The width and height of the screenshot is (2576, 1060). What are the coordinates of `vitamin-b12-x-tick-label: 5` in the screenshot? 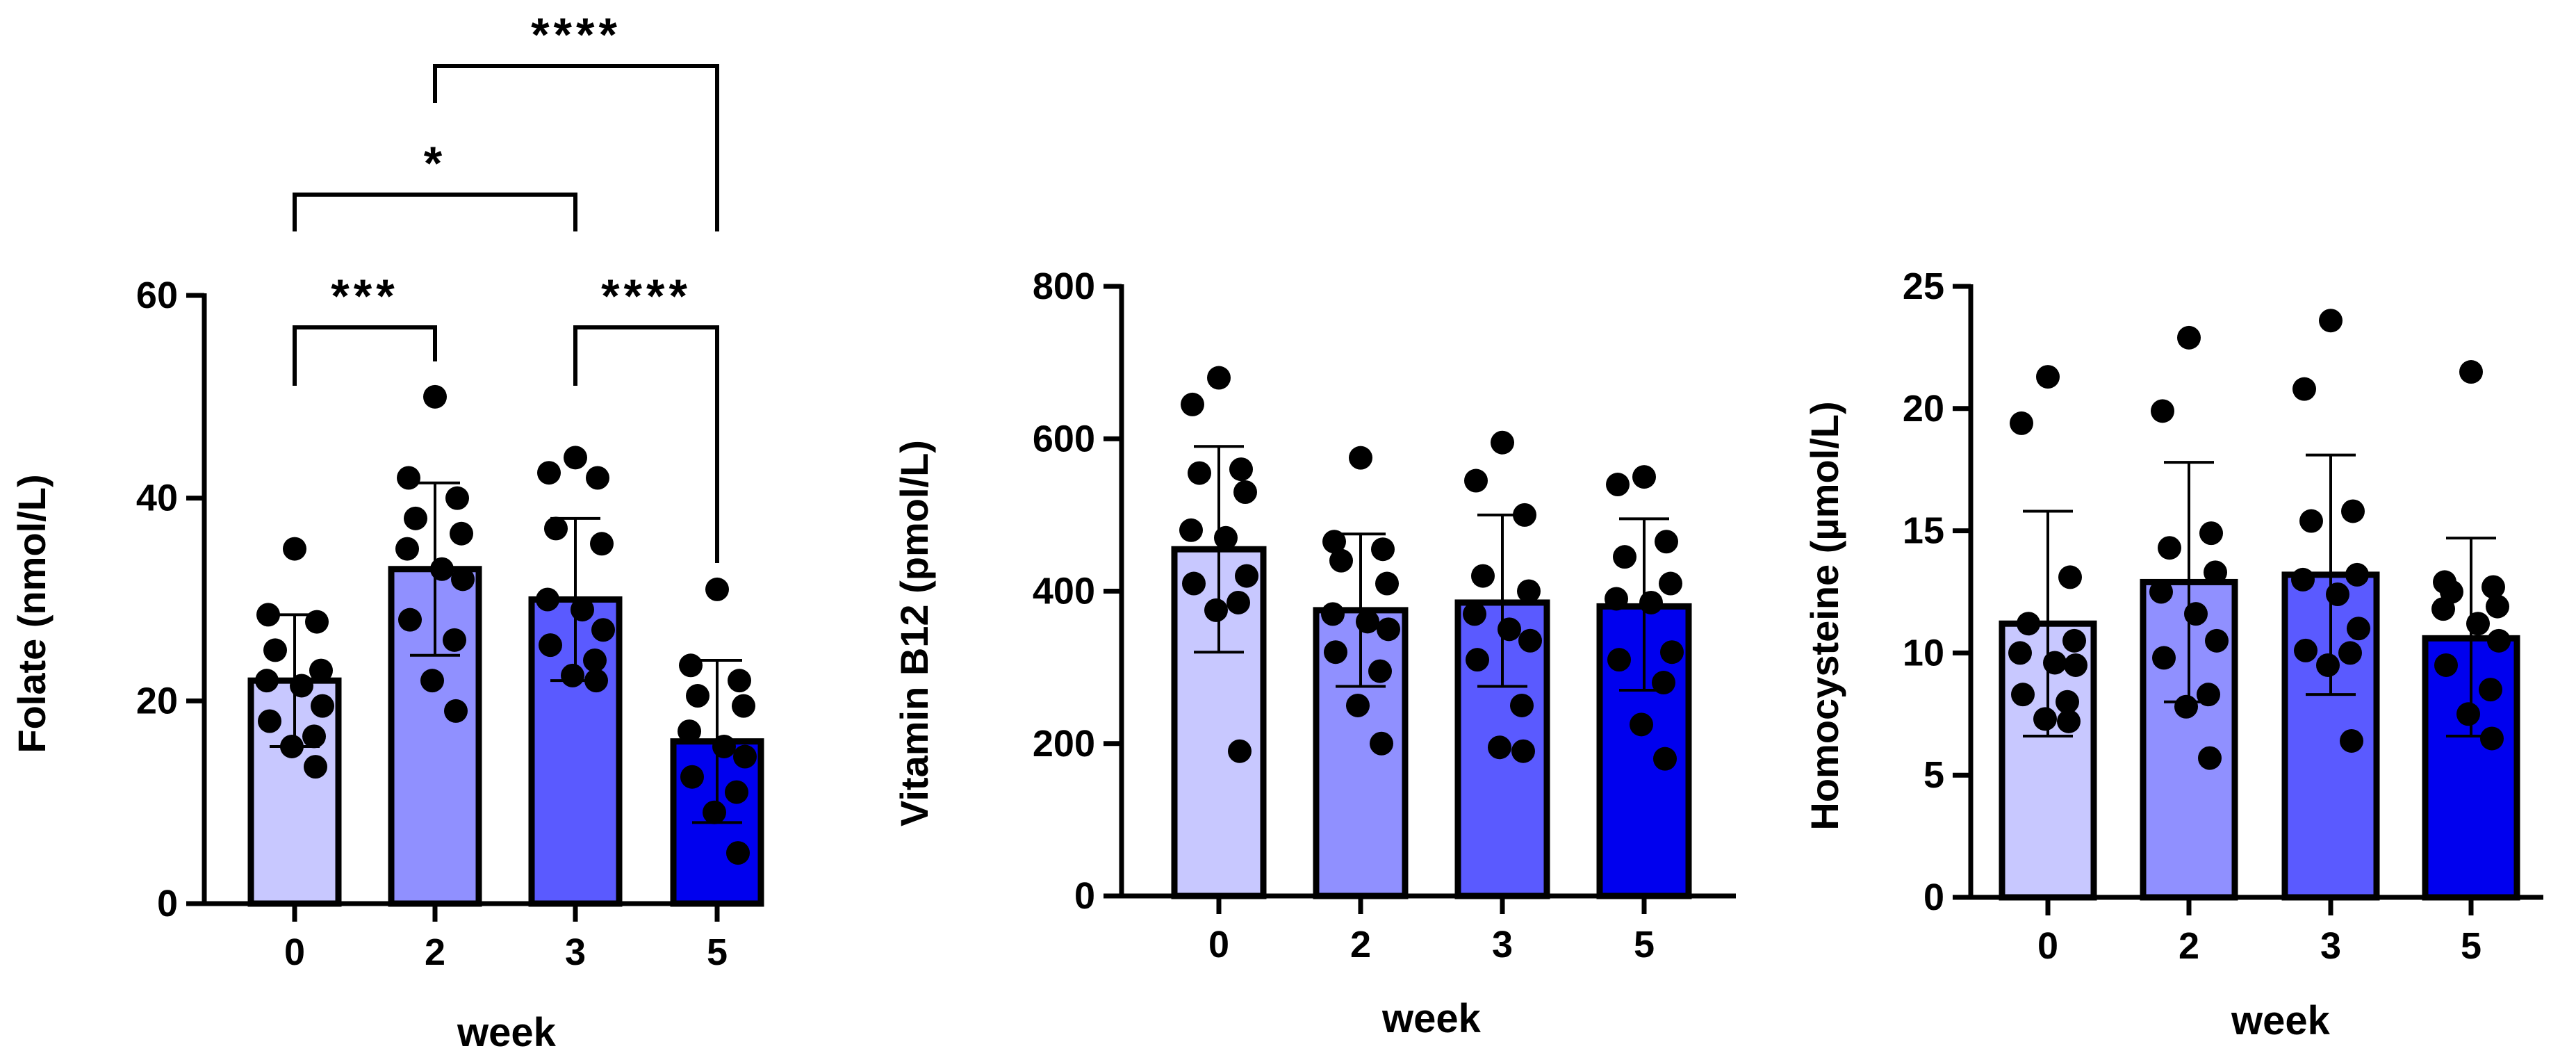 It's located at (1645, 944).